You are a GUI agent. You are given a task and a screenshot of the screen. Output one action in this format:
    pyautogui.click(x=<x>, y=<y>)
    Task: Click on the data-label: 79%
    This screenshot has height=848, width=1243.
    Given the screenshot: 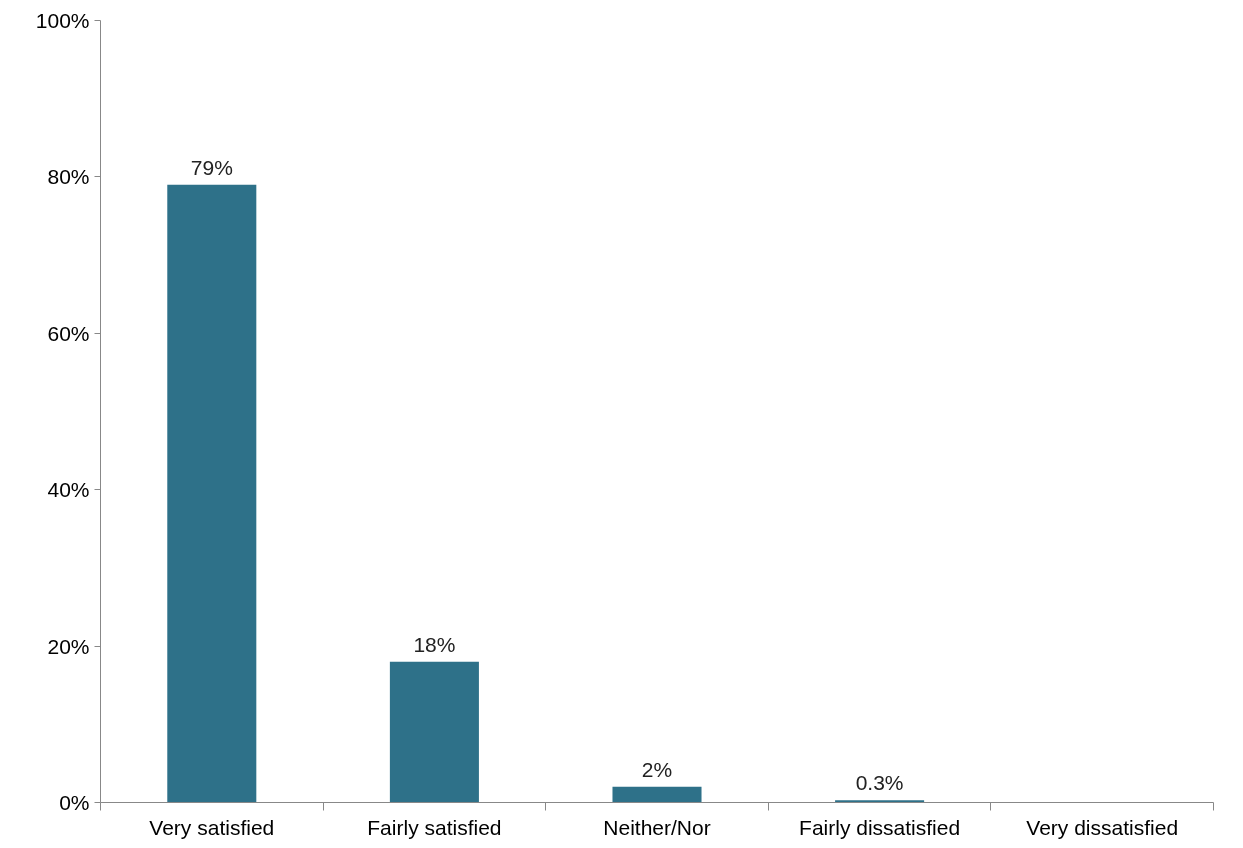 What is the action you would take?
    pyautogui.click(x=211, y=167)
    